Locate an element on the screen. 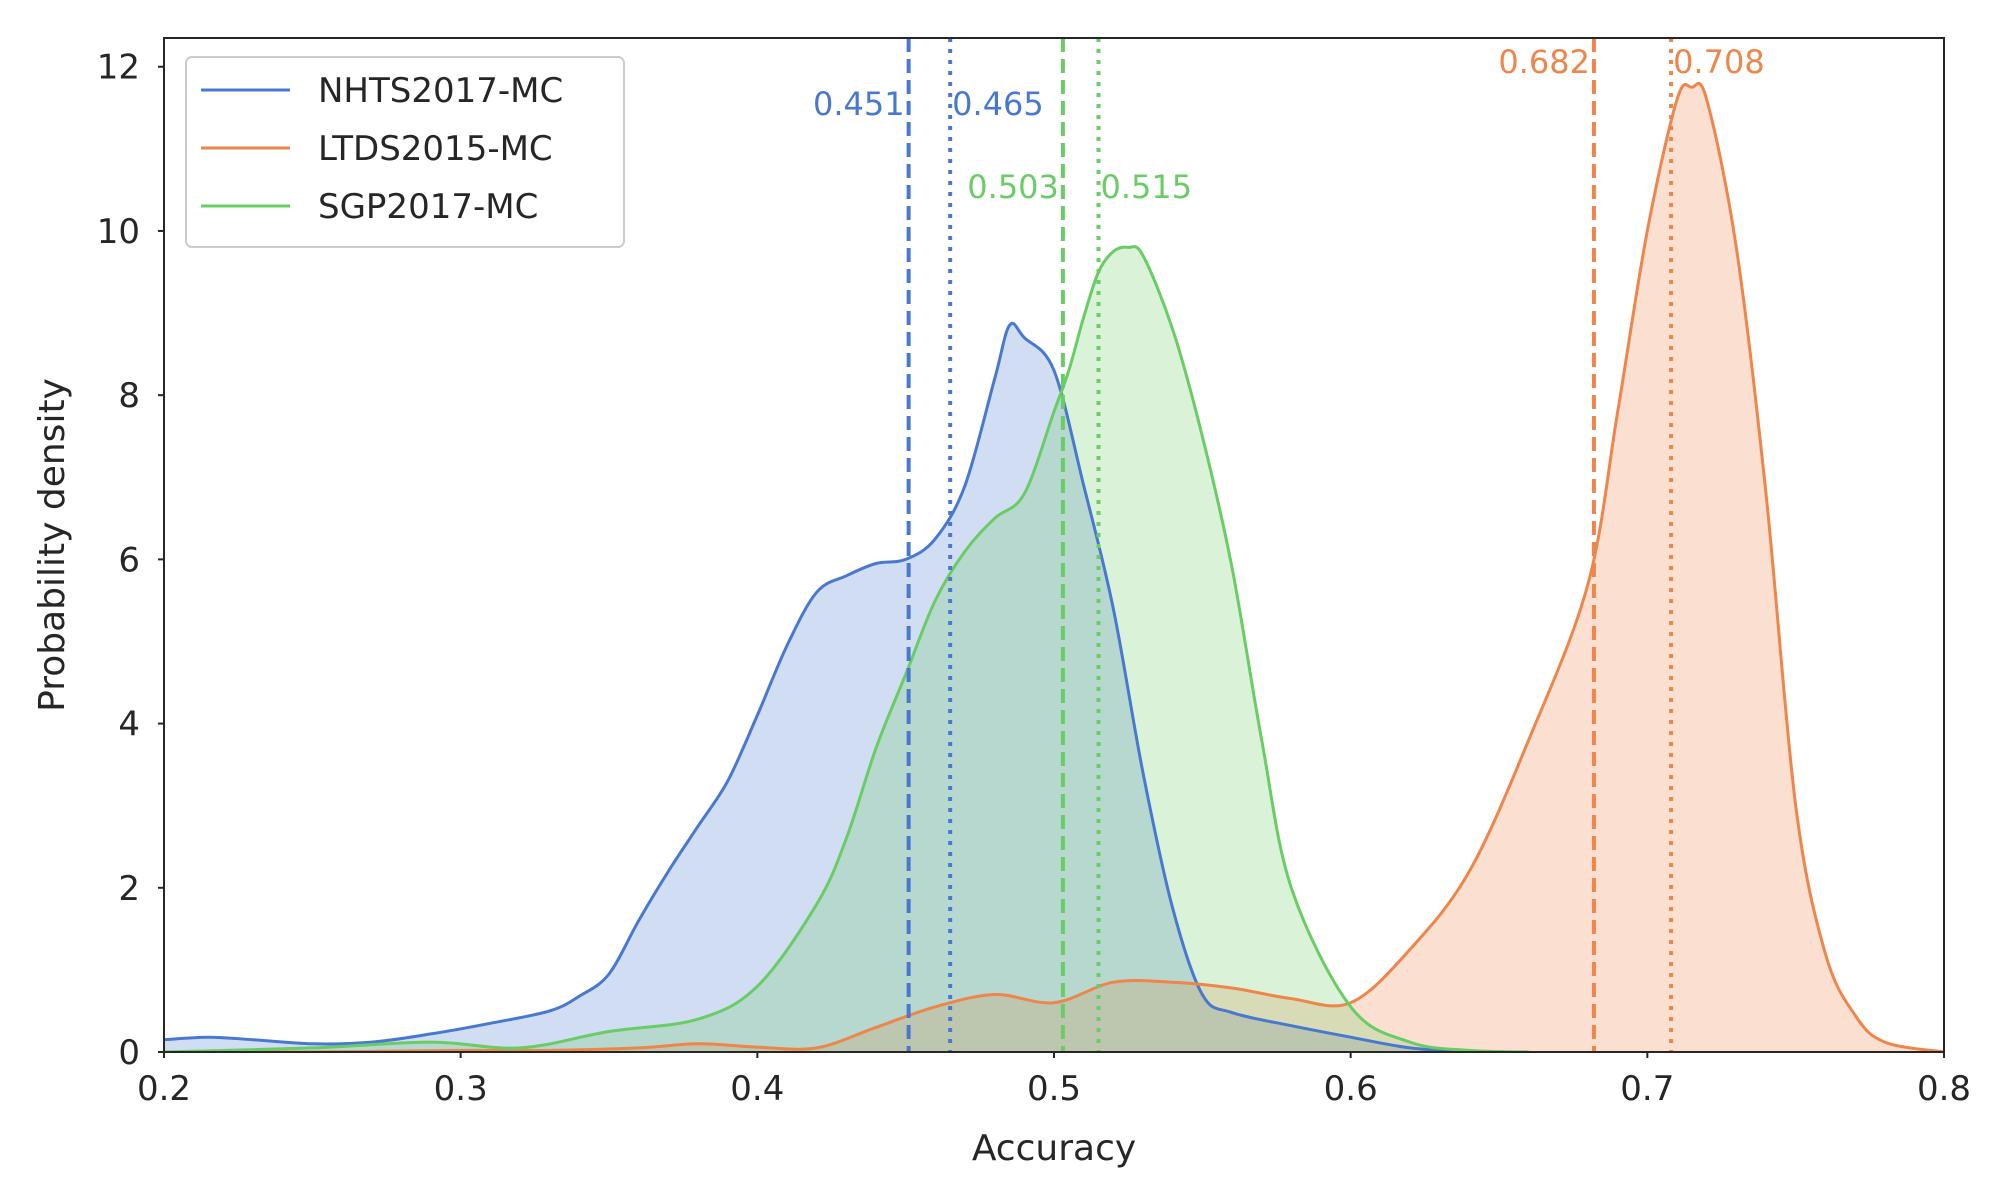  x-tick-label: 0.2 is located at coordinates (164, 1089).